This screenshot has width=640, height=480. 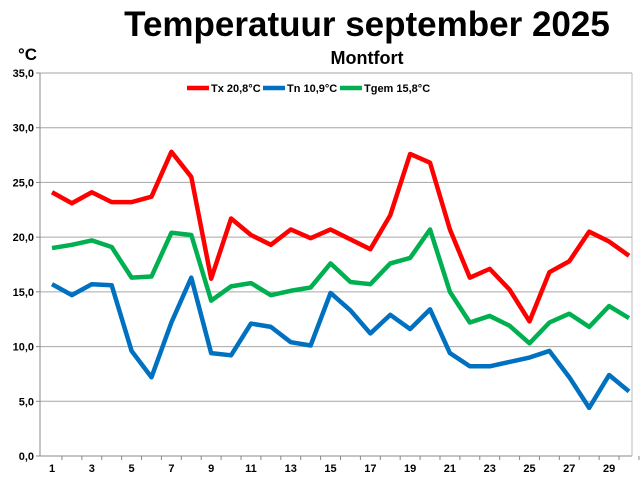 What do you see at coordinates (370, 469) in the screenshot?
I see `x-tick-label: 17` at bounding box center [370, 469].